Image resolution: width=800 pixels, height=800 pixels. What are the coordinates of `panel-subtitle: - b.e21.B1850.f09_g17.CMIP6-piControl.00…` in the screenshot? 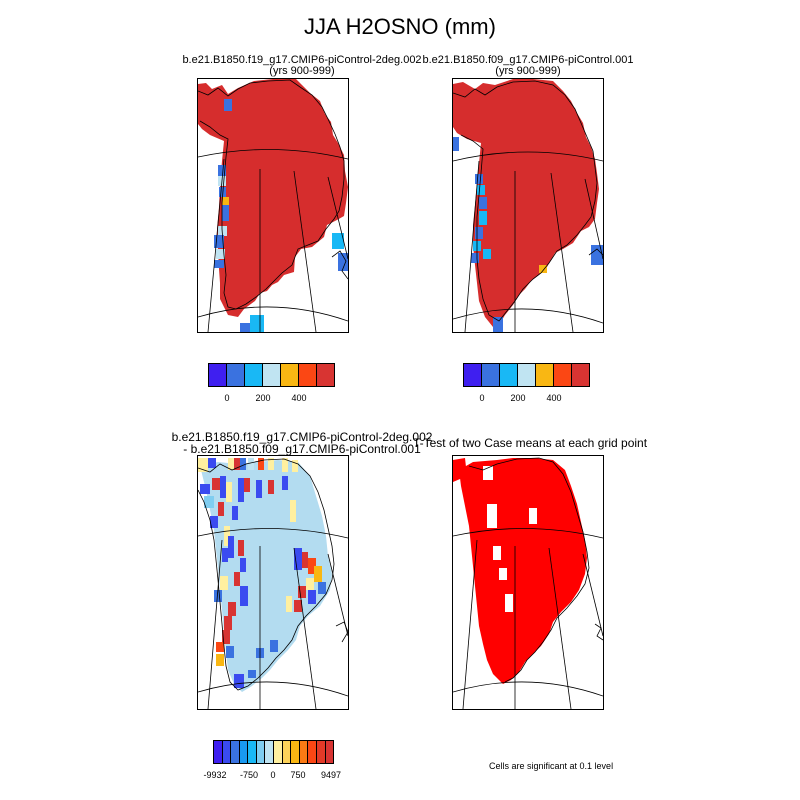 It's located at (302, 449).